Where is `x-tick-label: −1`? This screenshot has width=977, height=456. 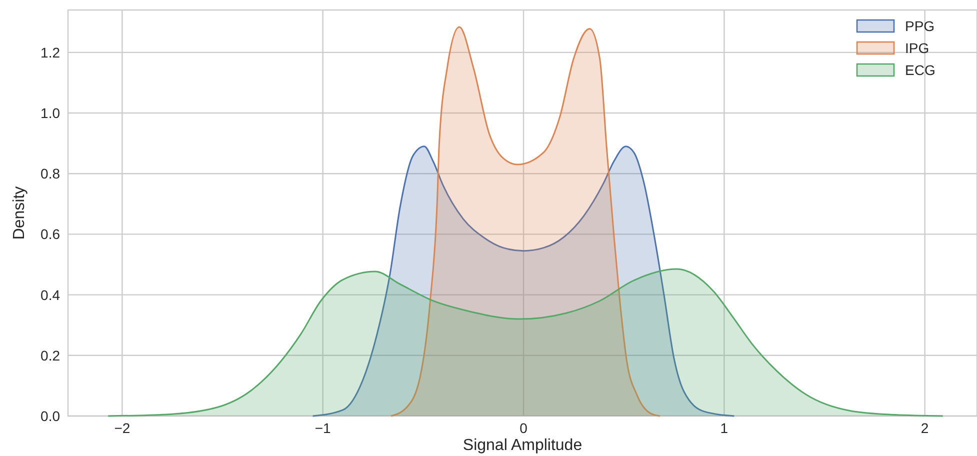 x-tick-label: −1 is located at coordinates (323, 428).